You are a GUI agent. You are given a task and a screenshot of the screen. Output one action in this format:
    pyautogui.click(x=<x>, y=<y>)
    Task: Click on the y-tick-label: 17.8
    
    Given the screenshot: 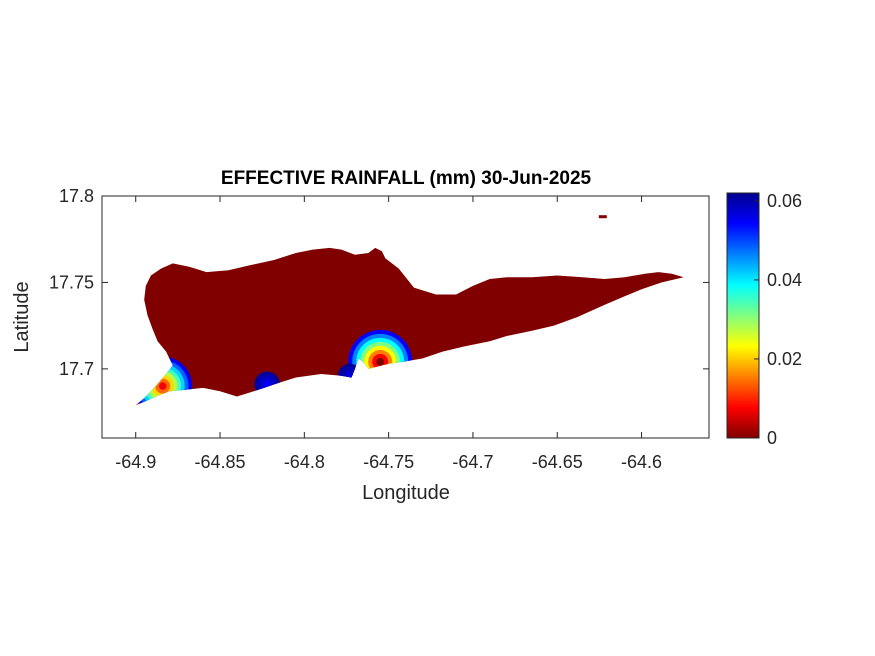 What is the action you would take?
    pyautogui.click(x=76, y=196)
    